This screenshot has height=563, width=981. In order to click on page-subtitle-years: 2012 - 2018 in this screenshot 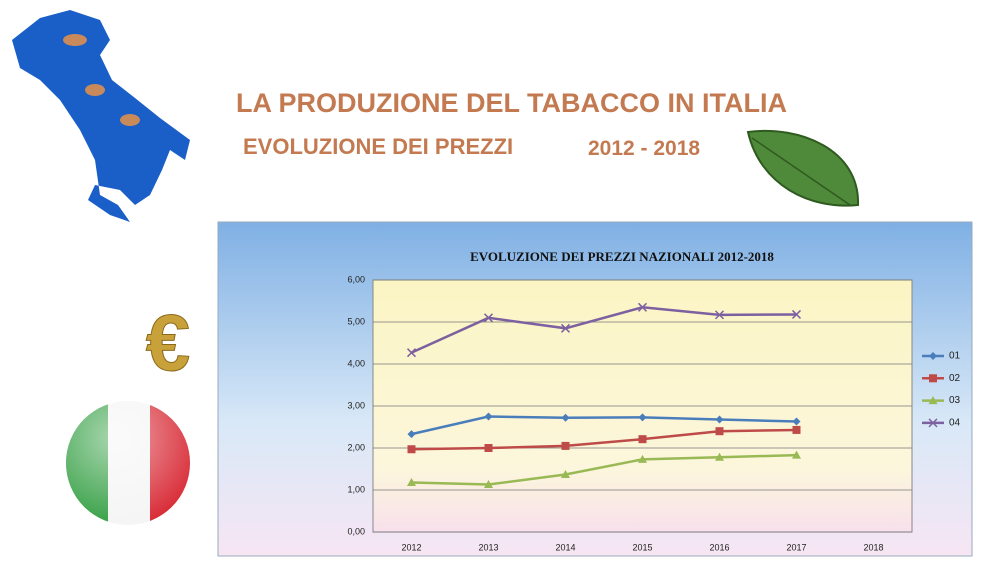, I will do `click(644, 148)`.